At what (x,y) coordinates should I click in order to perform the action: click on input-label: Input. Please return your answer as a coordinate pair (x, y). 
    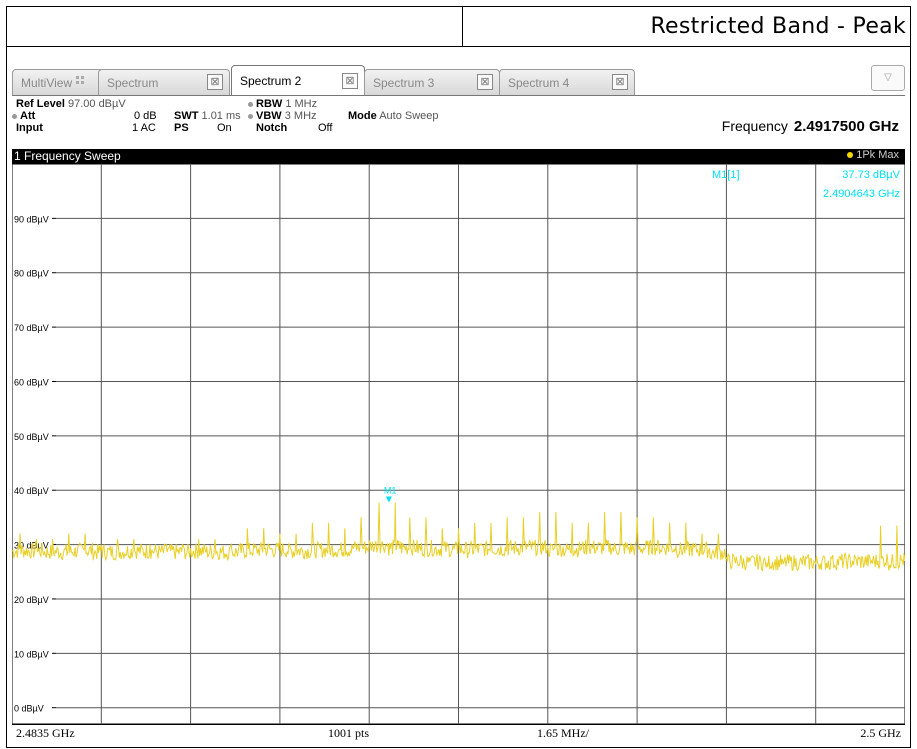
    Looking at the image, I should click on (29, 128).